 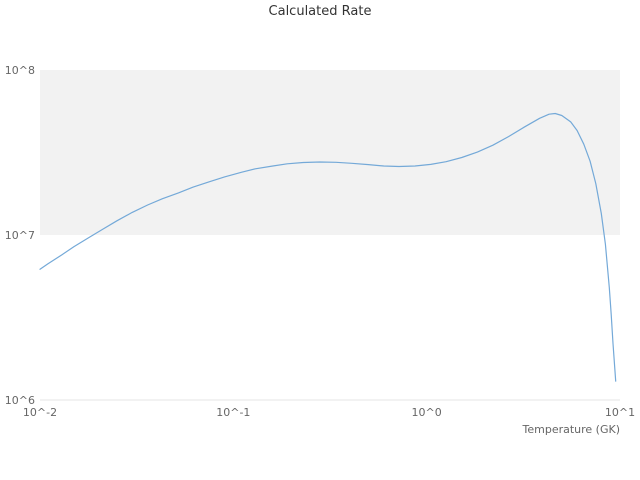 What do you see at coordinates (620, 412) in the screenshot?
I see `x-tick-label: 10^1` at bounding box center [620, 412].